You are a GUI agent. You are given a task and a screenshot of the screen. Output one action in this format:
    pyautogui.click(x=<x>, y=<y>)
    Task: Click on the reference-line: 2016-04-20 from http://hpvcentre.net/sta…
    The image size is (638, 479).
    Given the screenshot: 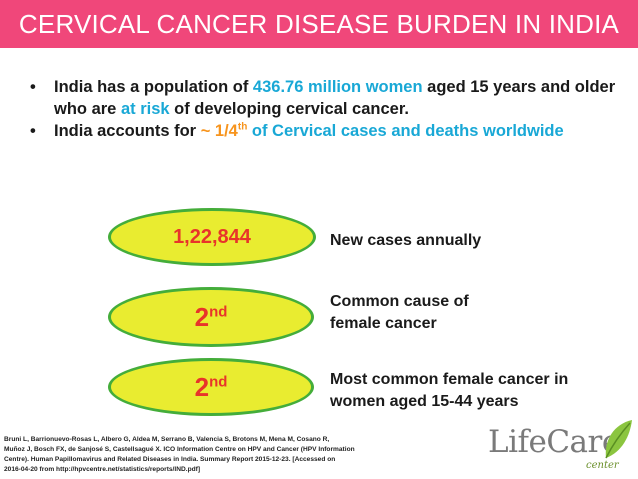 What is the action you would take?
    pyautogui.click(x=102, y=469)
    